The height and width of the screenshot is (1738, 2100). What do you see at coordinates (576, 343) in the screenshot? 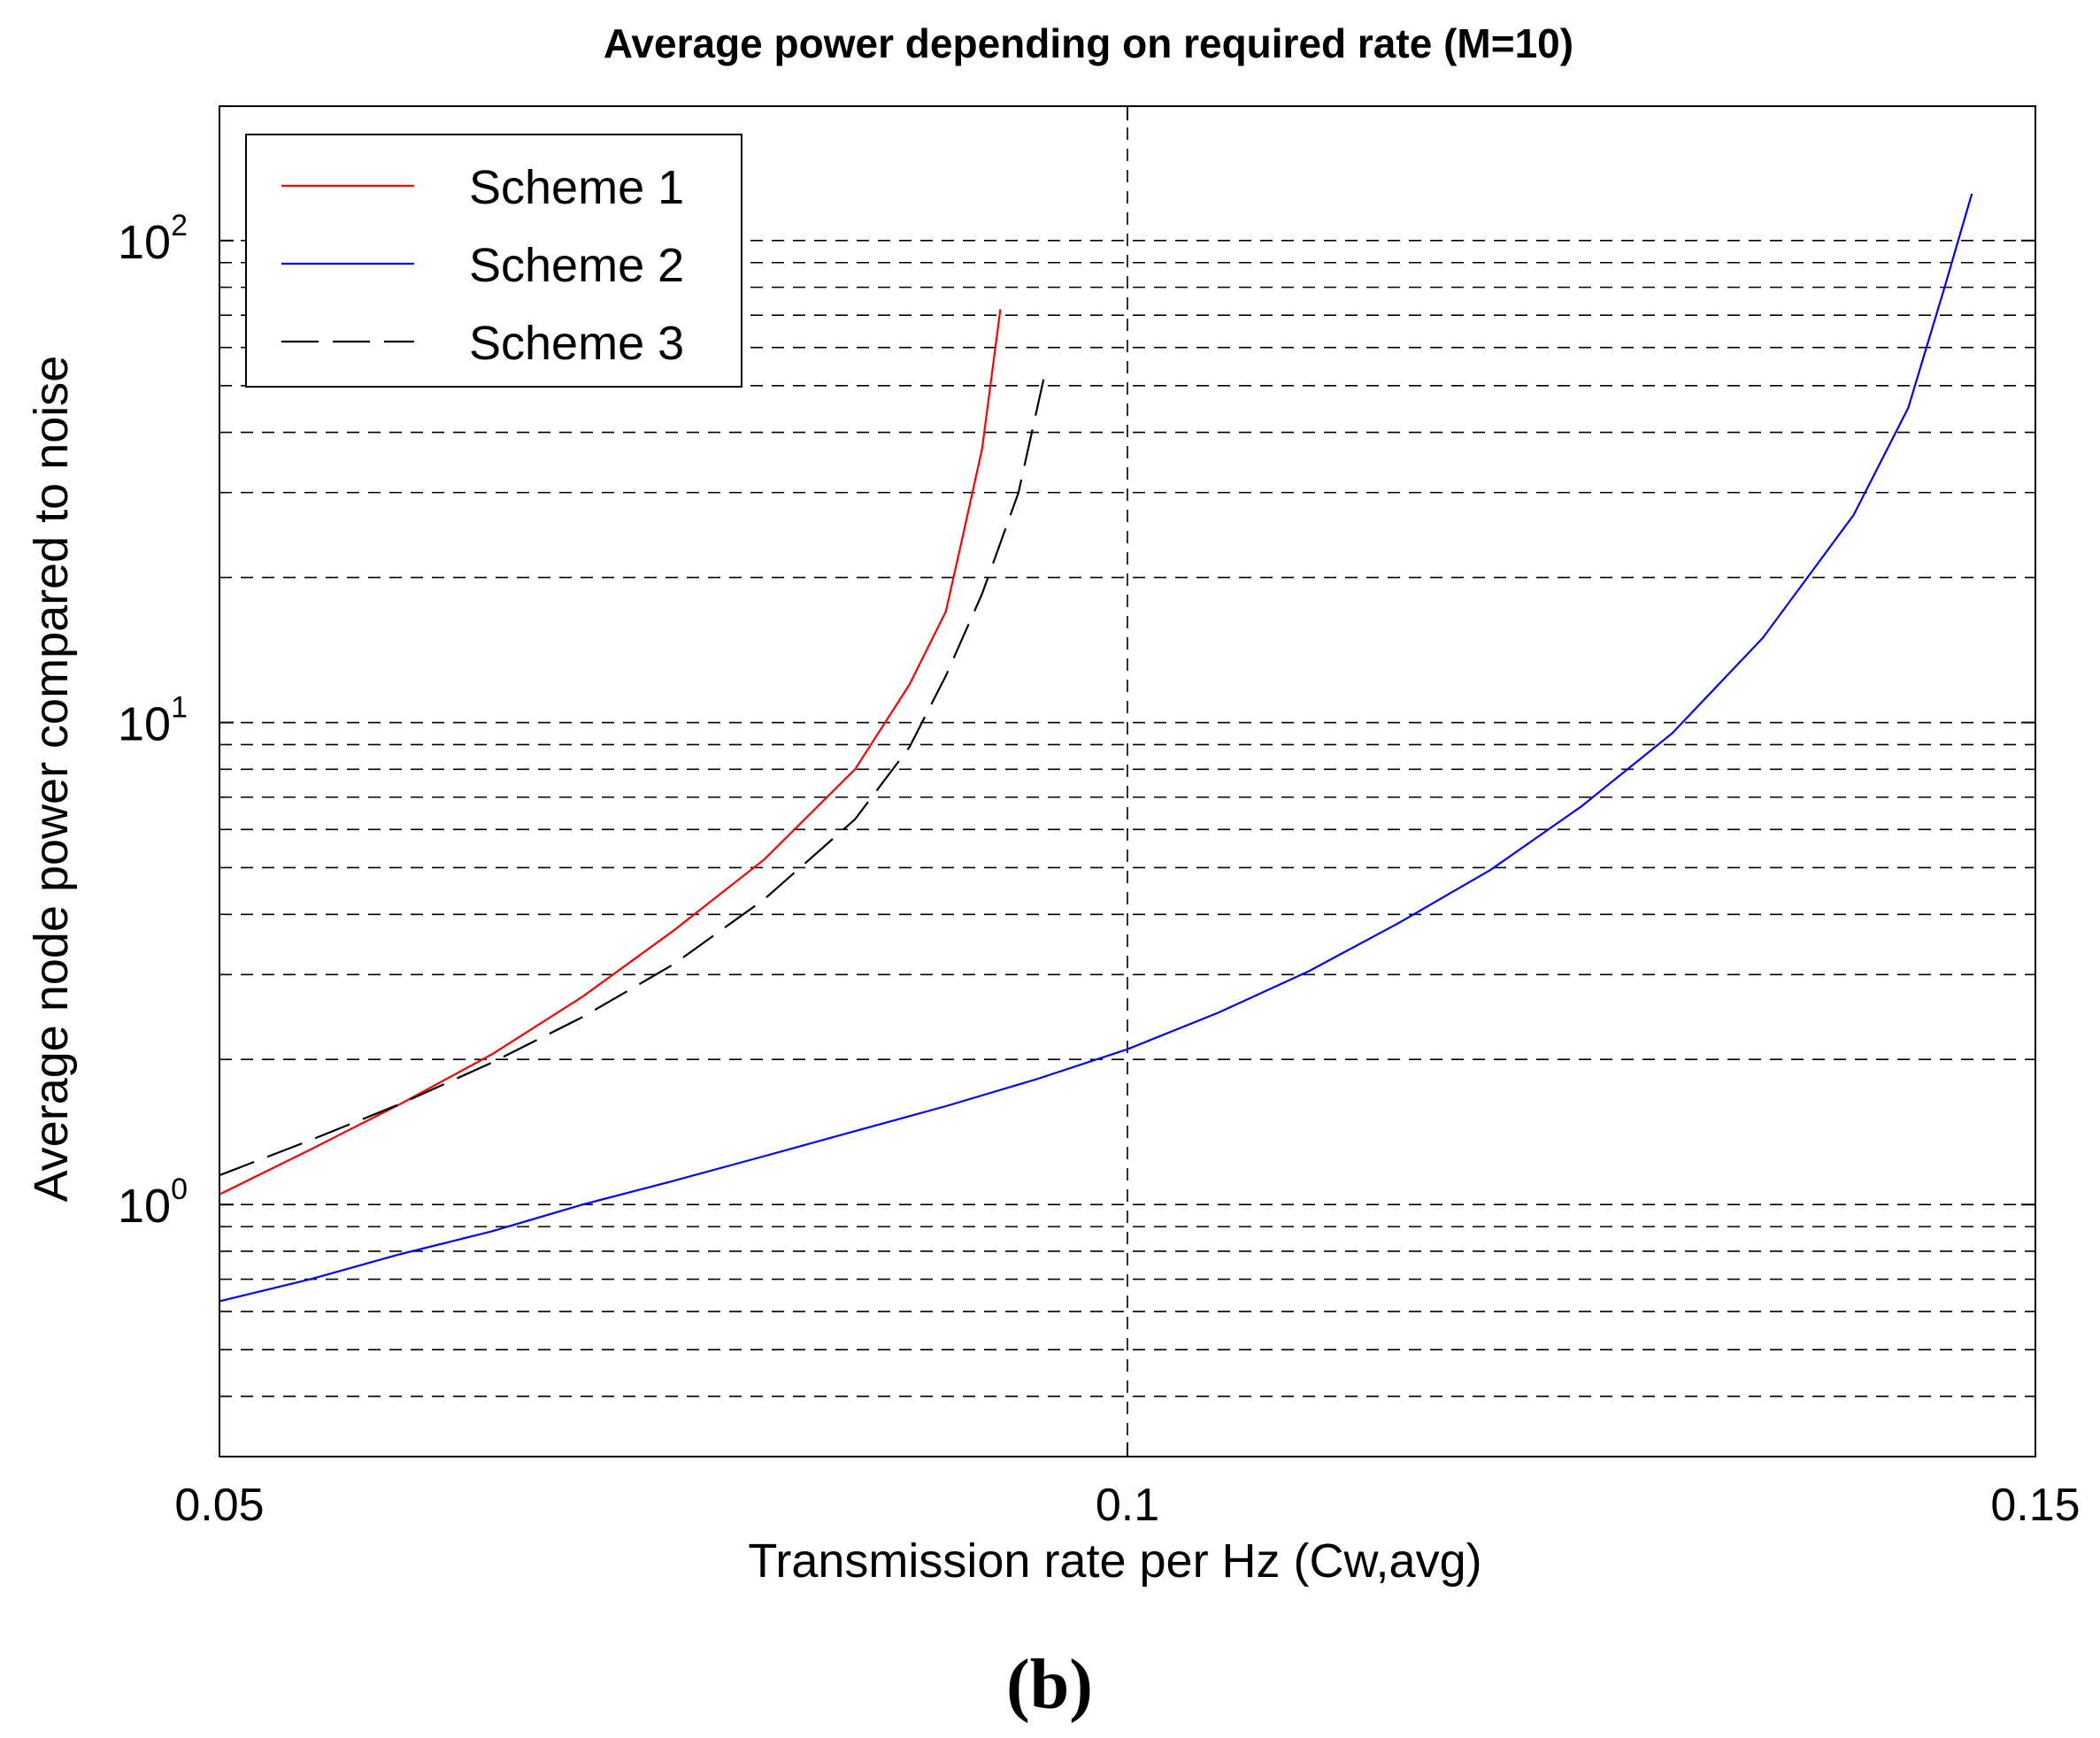
I see `legend-label-scheme-3: Scheme 3` at bounding box center [576, 343].